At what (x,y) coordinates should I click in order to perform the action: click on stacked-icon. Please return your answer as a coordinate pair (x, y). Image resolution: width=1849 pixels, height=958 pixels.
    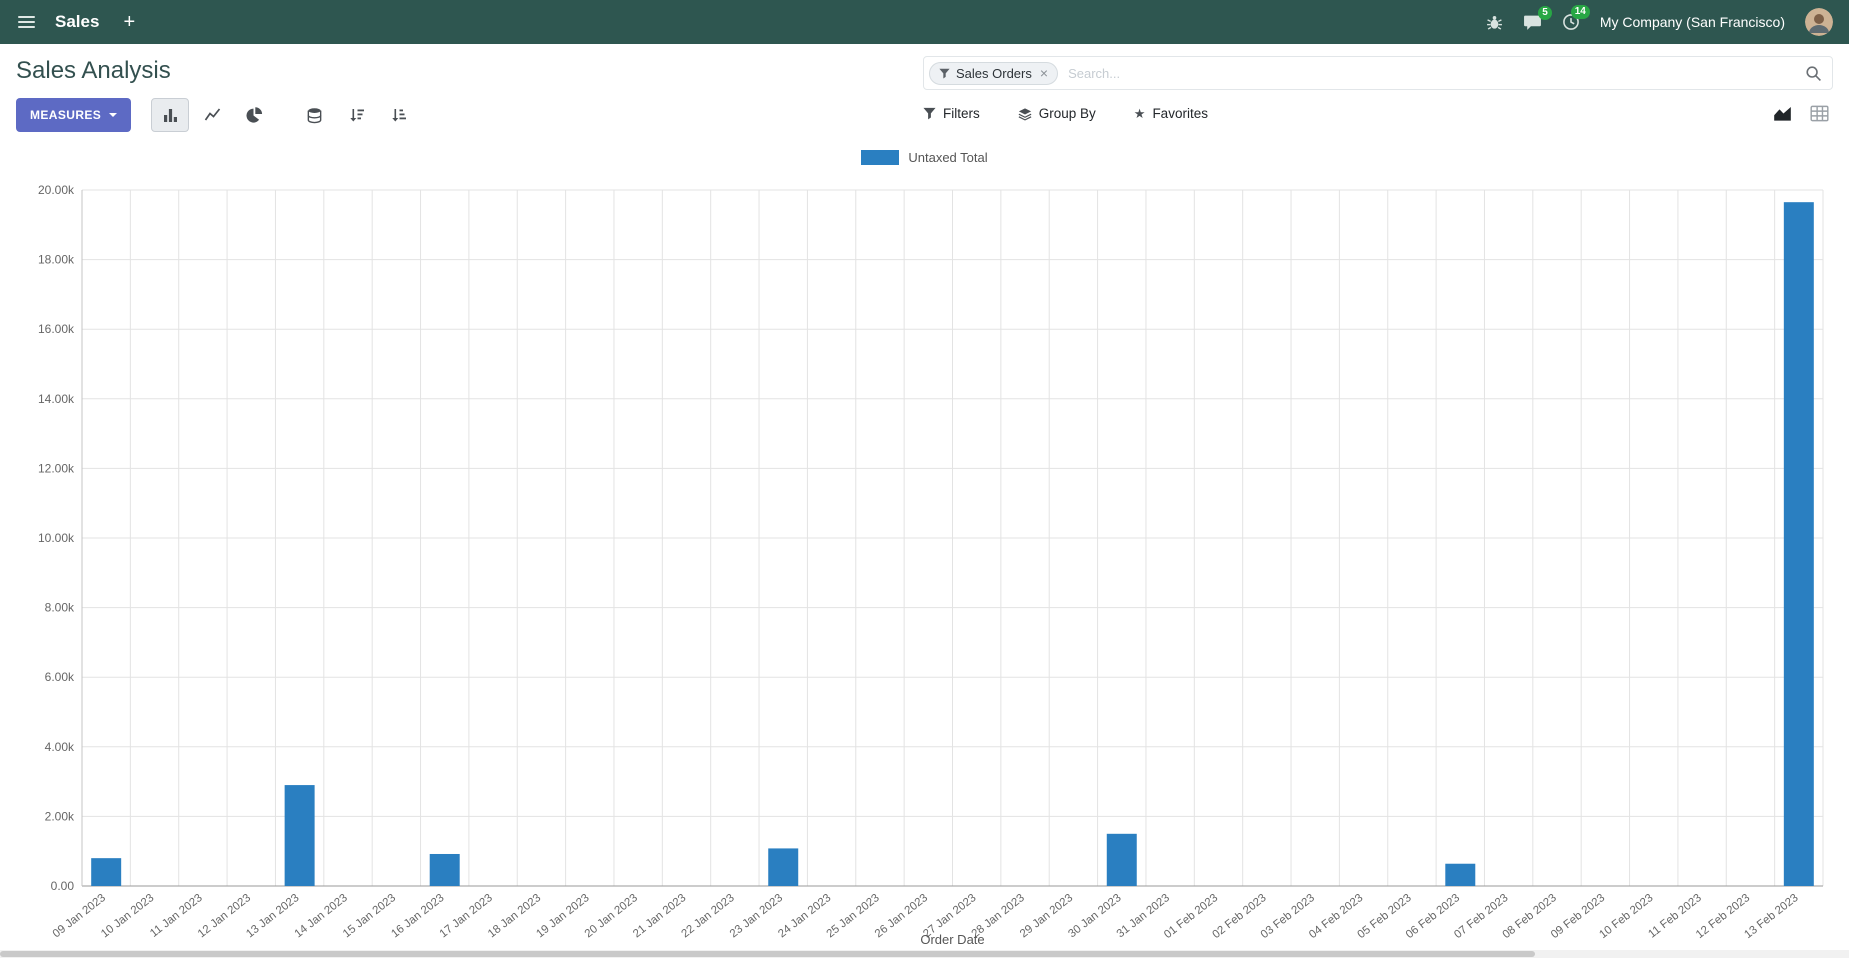
    Looking at the image, I should click on (314, 115).